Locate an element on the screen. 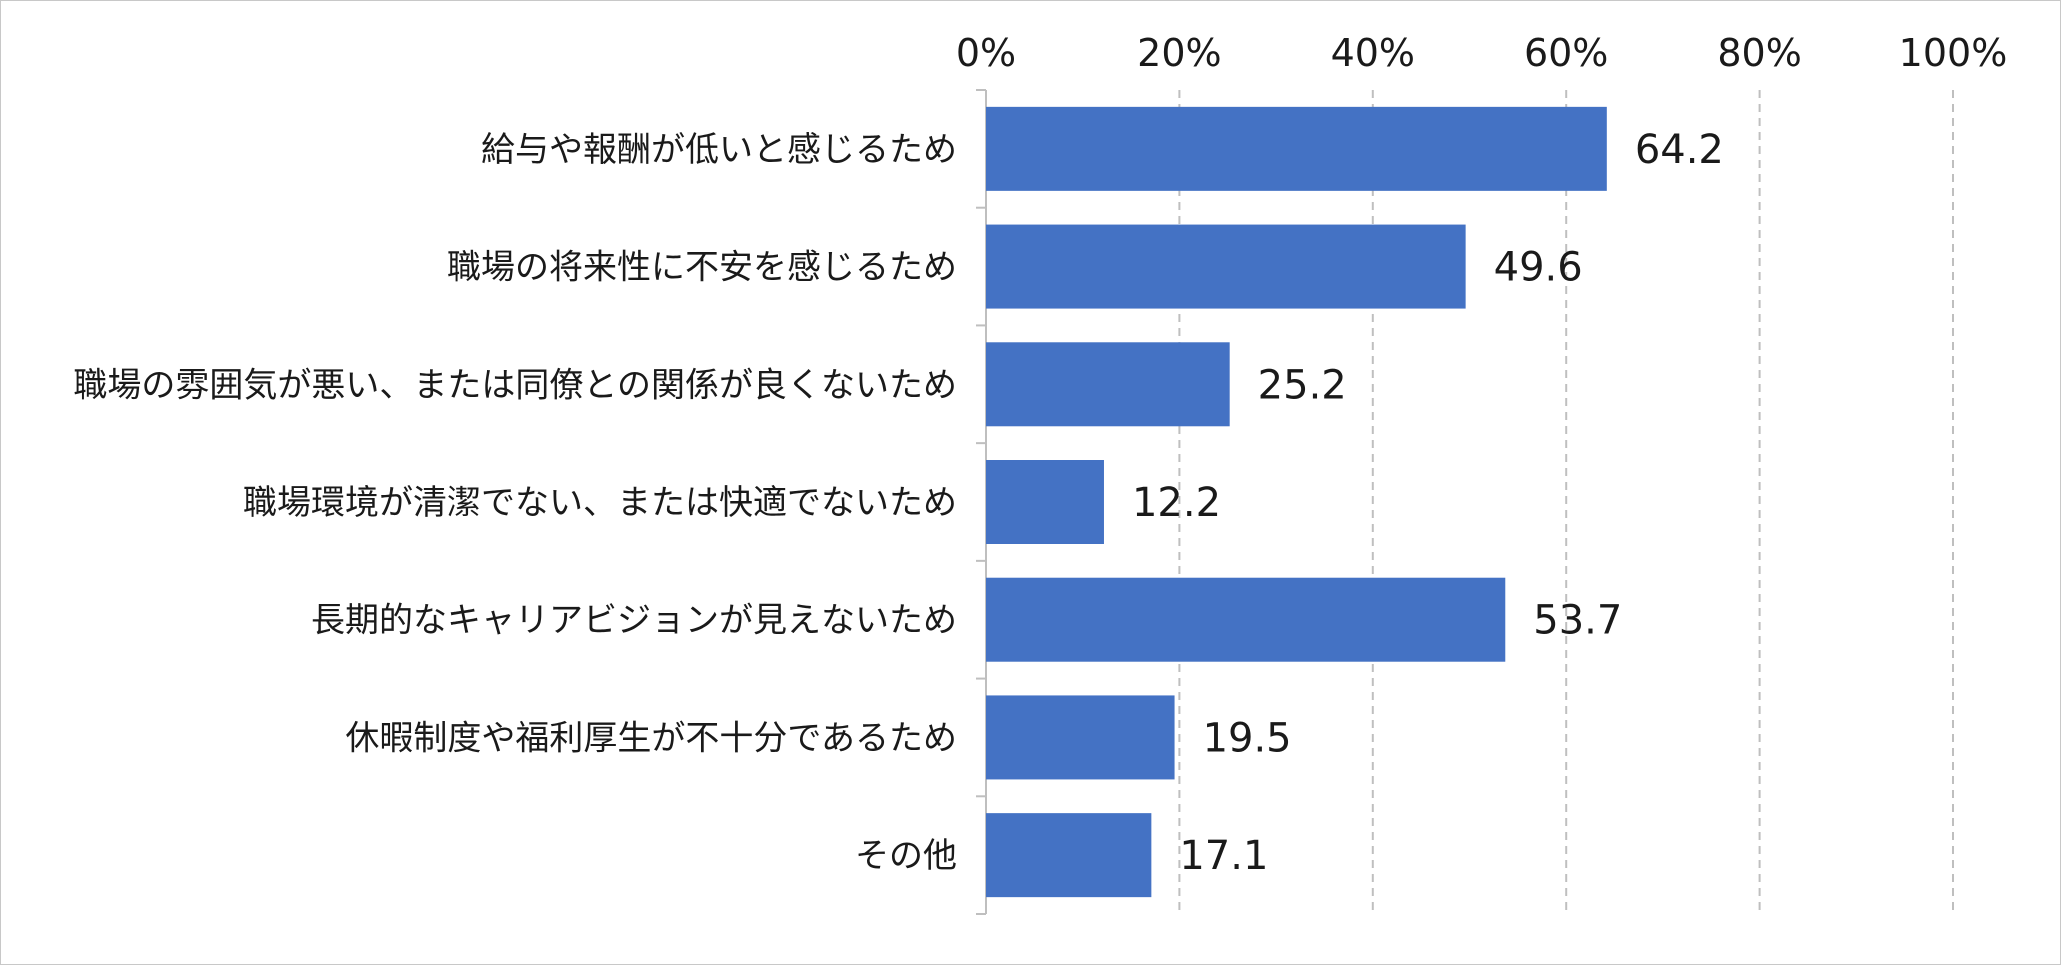  data-label: 12.2 is located at coordinates (1176, 503).